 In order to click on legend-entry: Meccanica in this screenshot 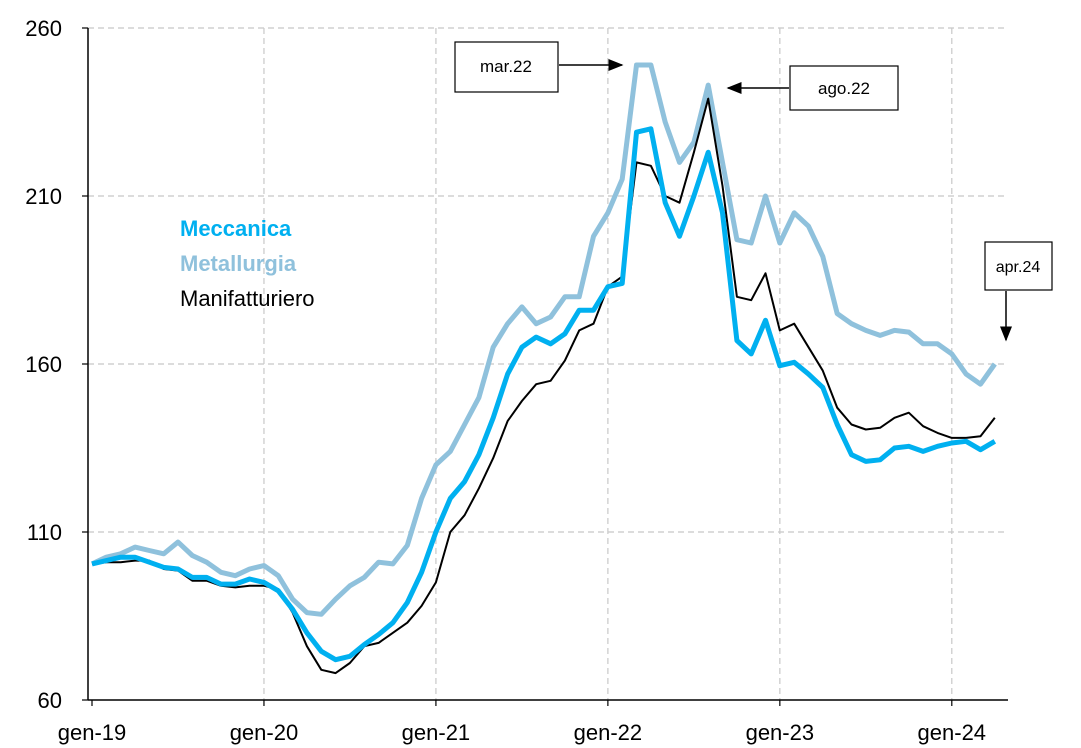, I will do `click(236, 228)`.